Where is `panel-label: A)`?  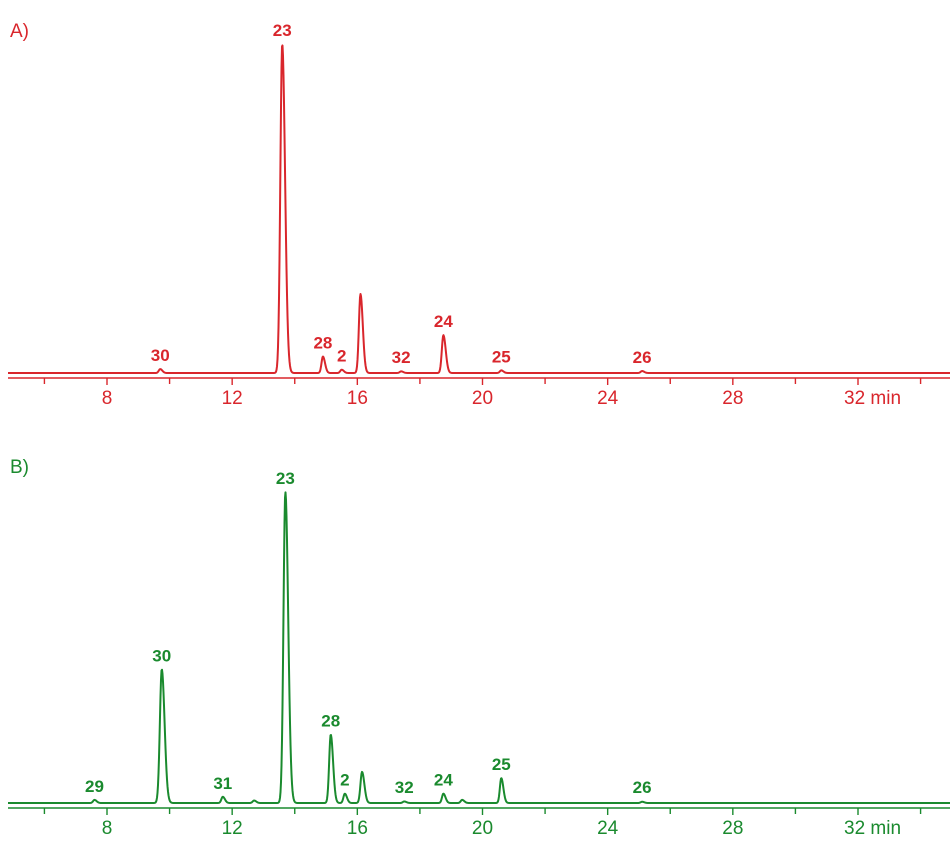 panel-label: A) is located at coordinates (19, 31).